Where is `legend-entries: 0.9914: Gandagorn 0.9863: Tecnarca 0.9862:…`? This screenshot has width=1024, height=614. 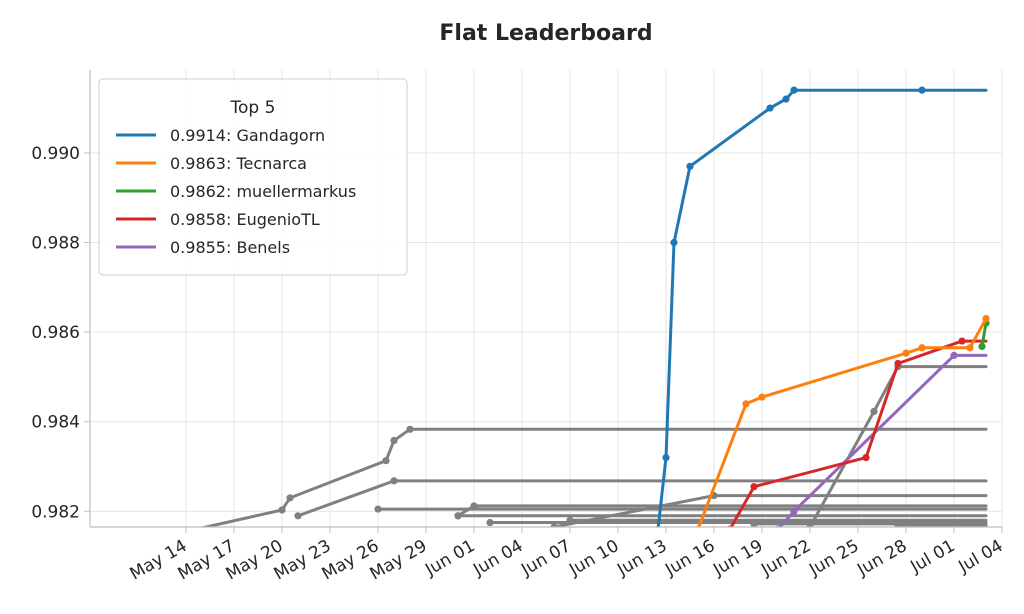 legend-entries: 0.9914: Gandagorn 0.9863: Tecnarca 0.9862:… is located at coordinates (236, 191).